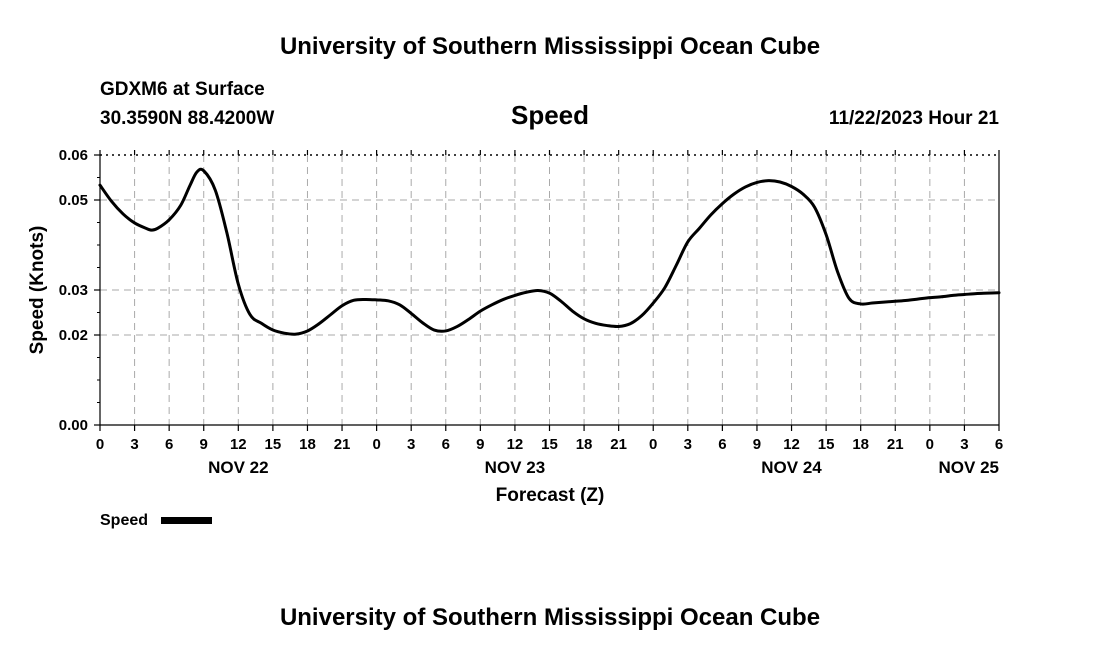  Describe the element at coordinates (550, 495) in the screenshot. I see `x-axis-title: Forecast (Z)` at that location.